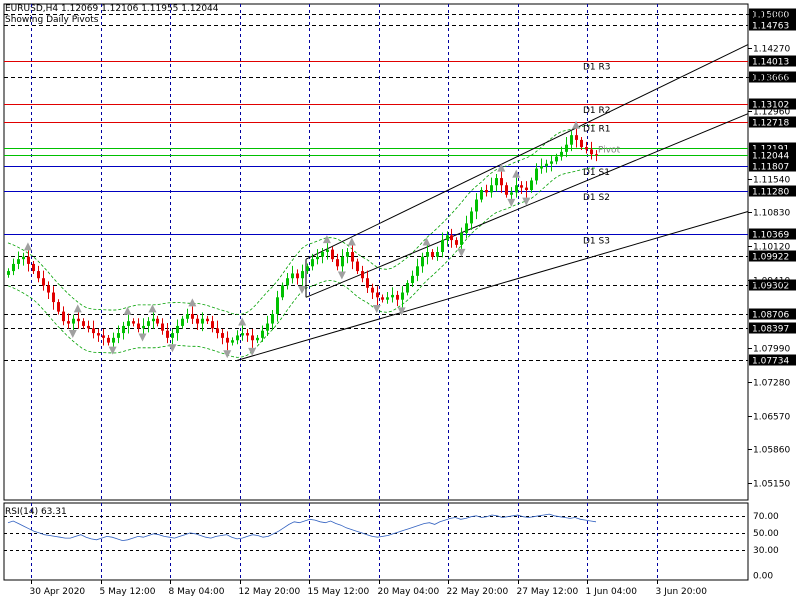 This screenshot has height=600, width=800. Describe the element at coordinates (120, 9) in the screenshot. I see `high-value: 1.12106` at that location.